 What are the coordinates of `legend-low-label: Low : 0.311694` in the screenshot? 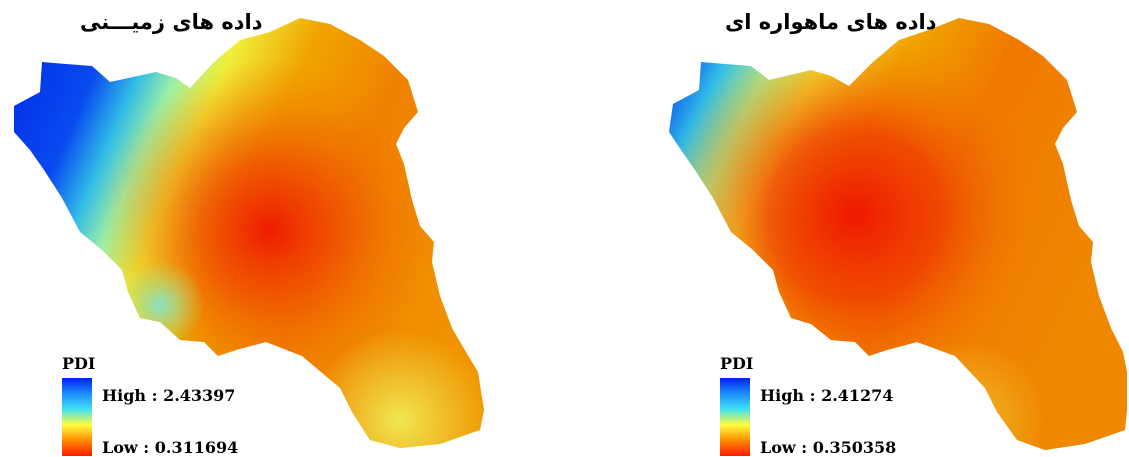 It's located at (170, 447).